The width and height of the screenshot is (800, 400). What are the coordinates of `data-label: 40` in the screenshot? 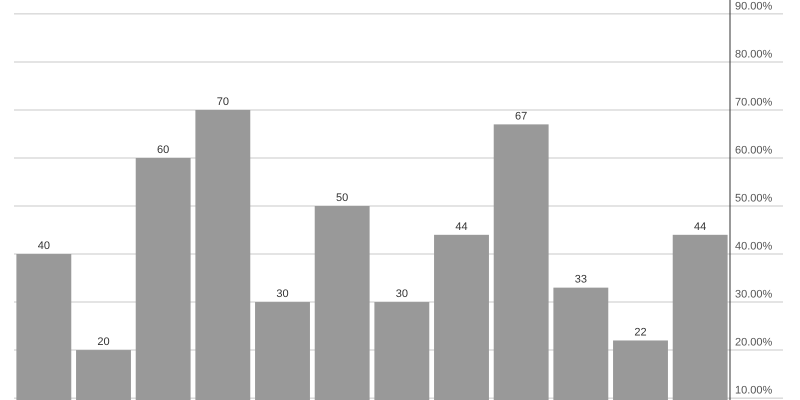 It's located at (44, 246).